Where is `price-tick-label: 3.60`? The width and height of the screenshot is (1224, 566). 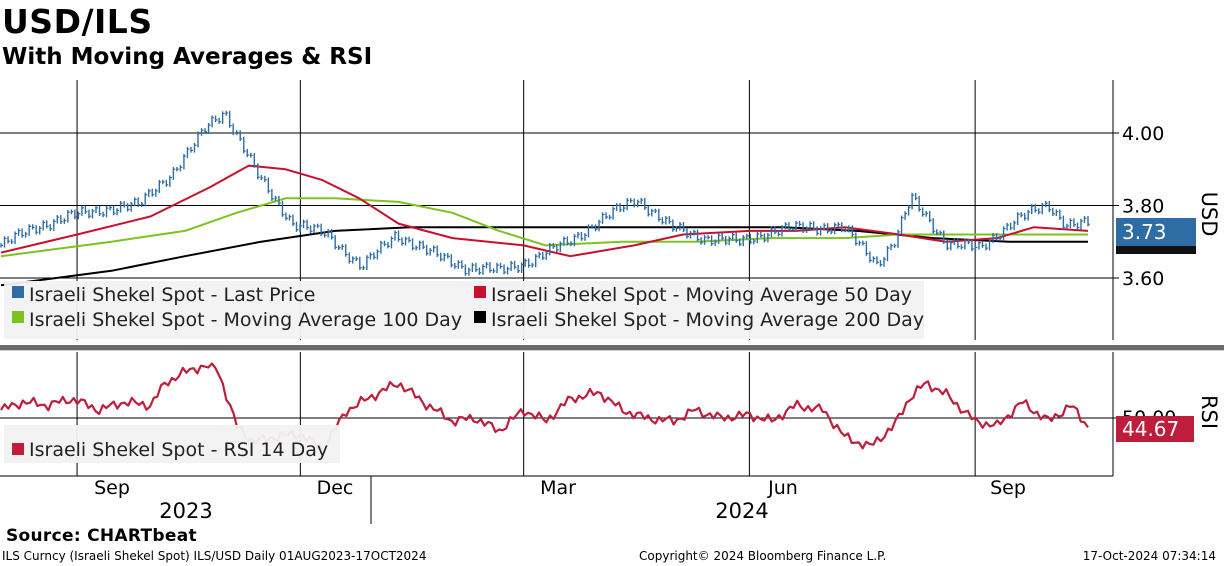 price-tick-label: 3.60 is located at coordinates (1143, 279).